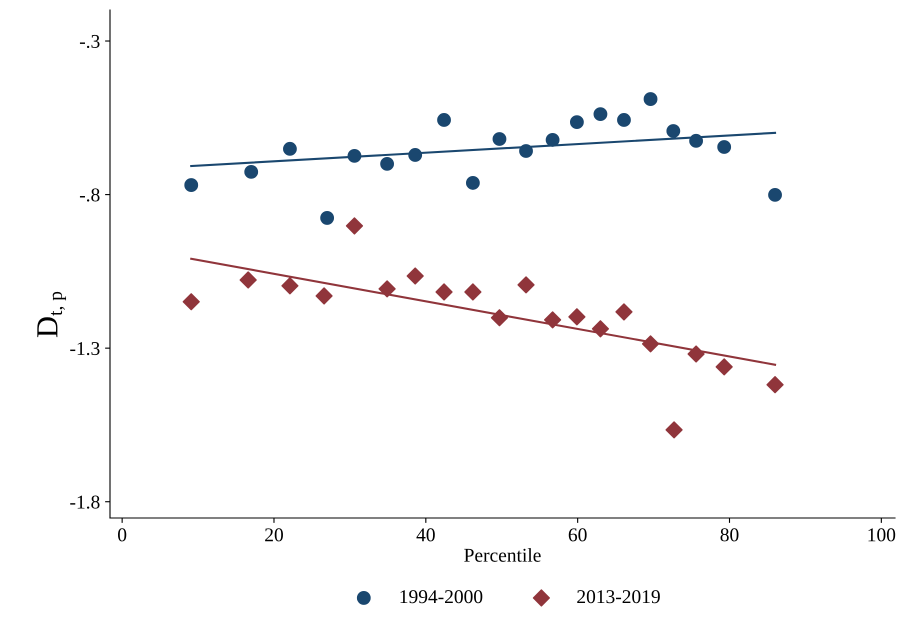 This screenshot has height=626, width=901. Describe the element at coordinates (85, 349) in the screenshot. I see `y-tick-label: -1.3` at that location.